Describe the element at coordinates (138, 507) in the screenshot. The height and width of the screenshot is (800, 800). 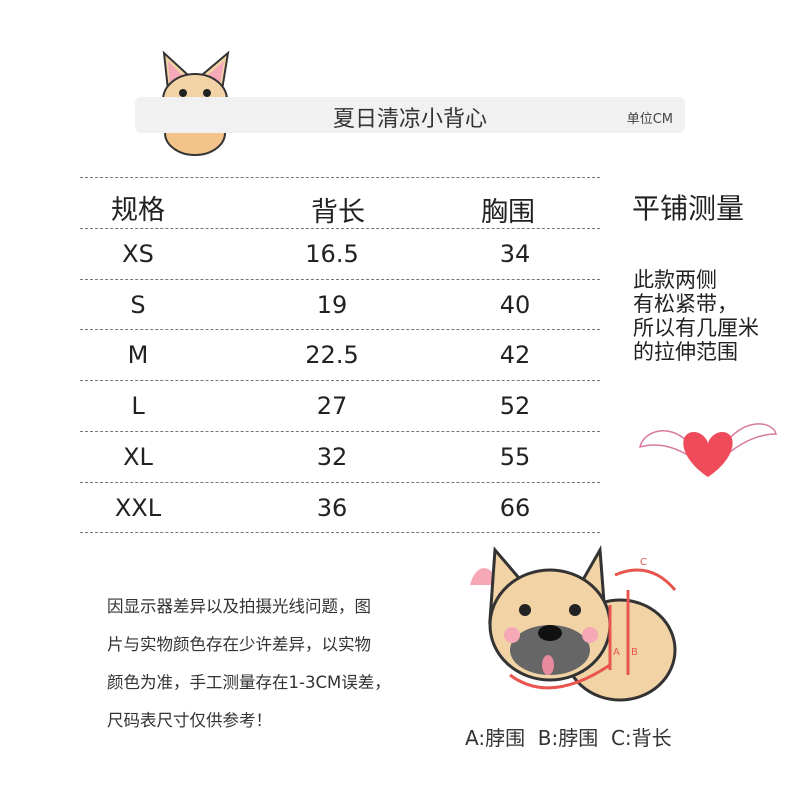
I see `size-cell: XXL` at that location.